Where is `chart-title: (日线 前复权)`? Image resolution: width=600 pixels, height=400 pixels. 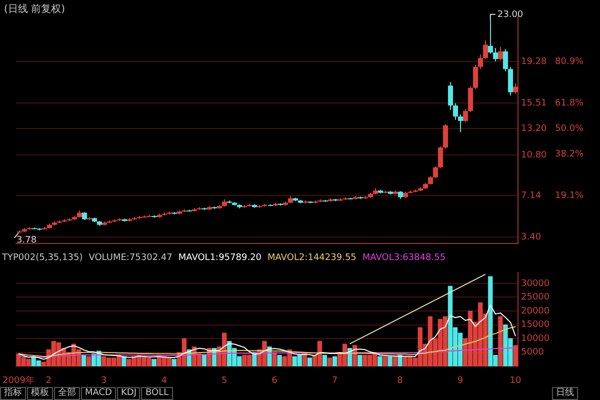
chart-title: (日线 前复权) is located at coordinates (34, 9).